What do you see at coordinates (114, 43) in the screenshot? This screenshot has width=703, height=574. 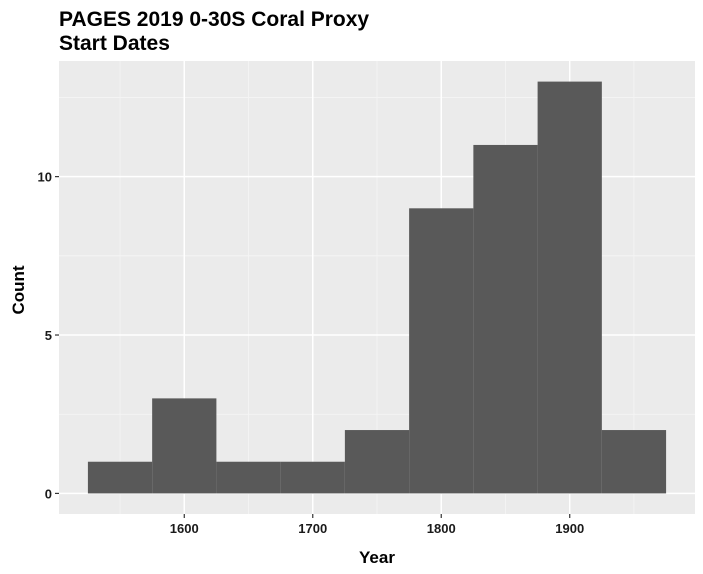 I see `chart-title-line: Start Dates` at bounding box center [114, 43].